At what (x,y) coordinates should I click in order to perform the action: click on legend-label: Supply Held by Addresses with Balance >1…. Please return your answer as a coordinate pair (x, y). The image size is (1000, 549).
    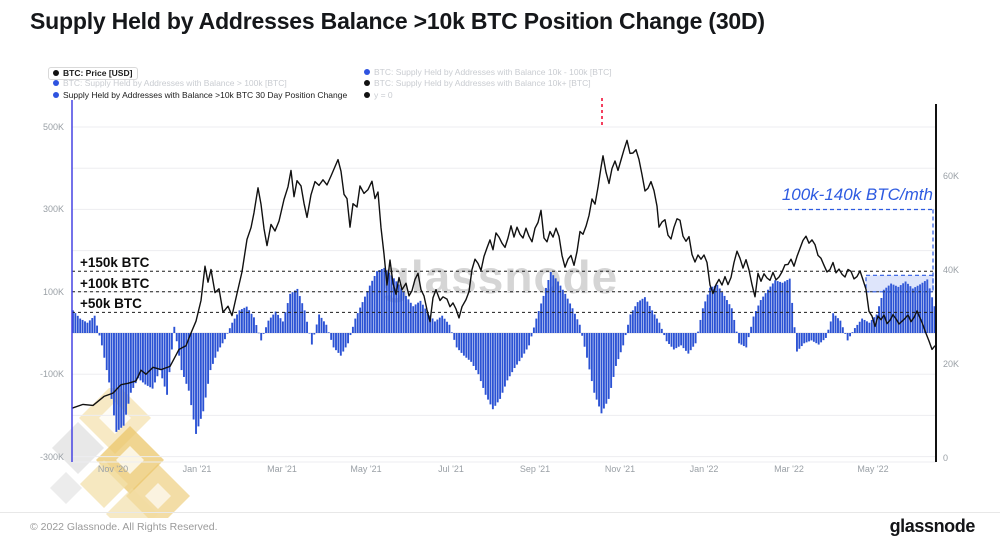
    Looking at the image, I should click on (205, 94).